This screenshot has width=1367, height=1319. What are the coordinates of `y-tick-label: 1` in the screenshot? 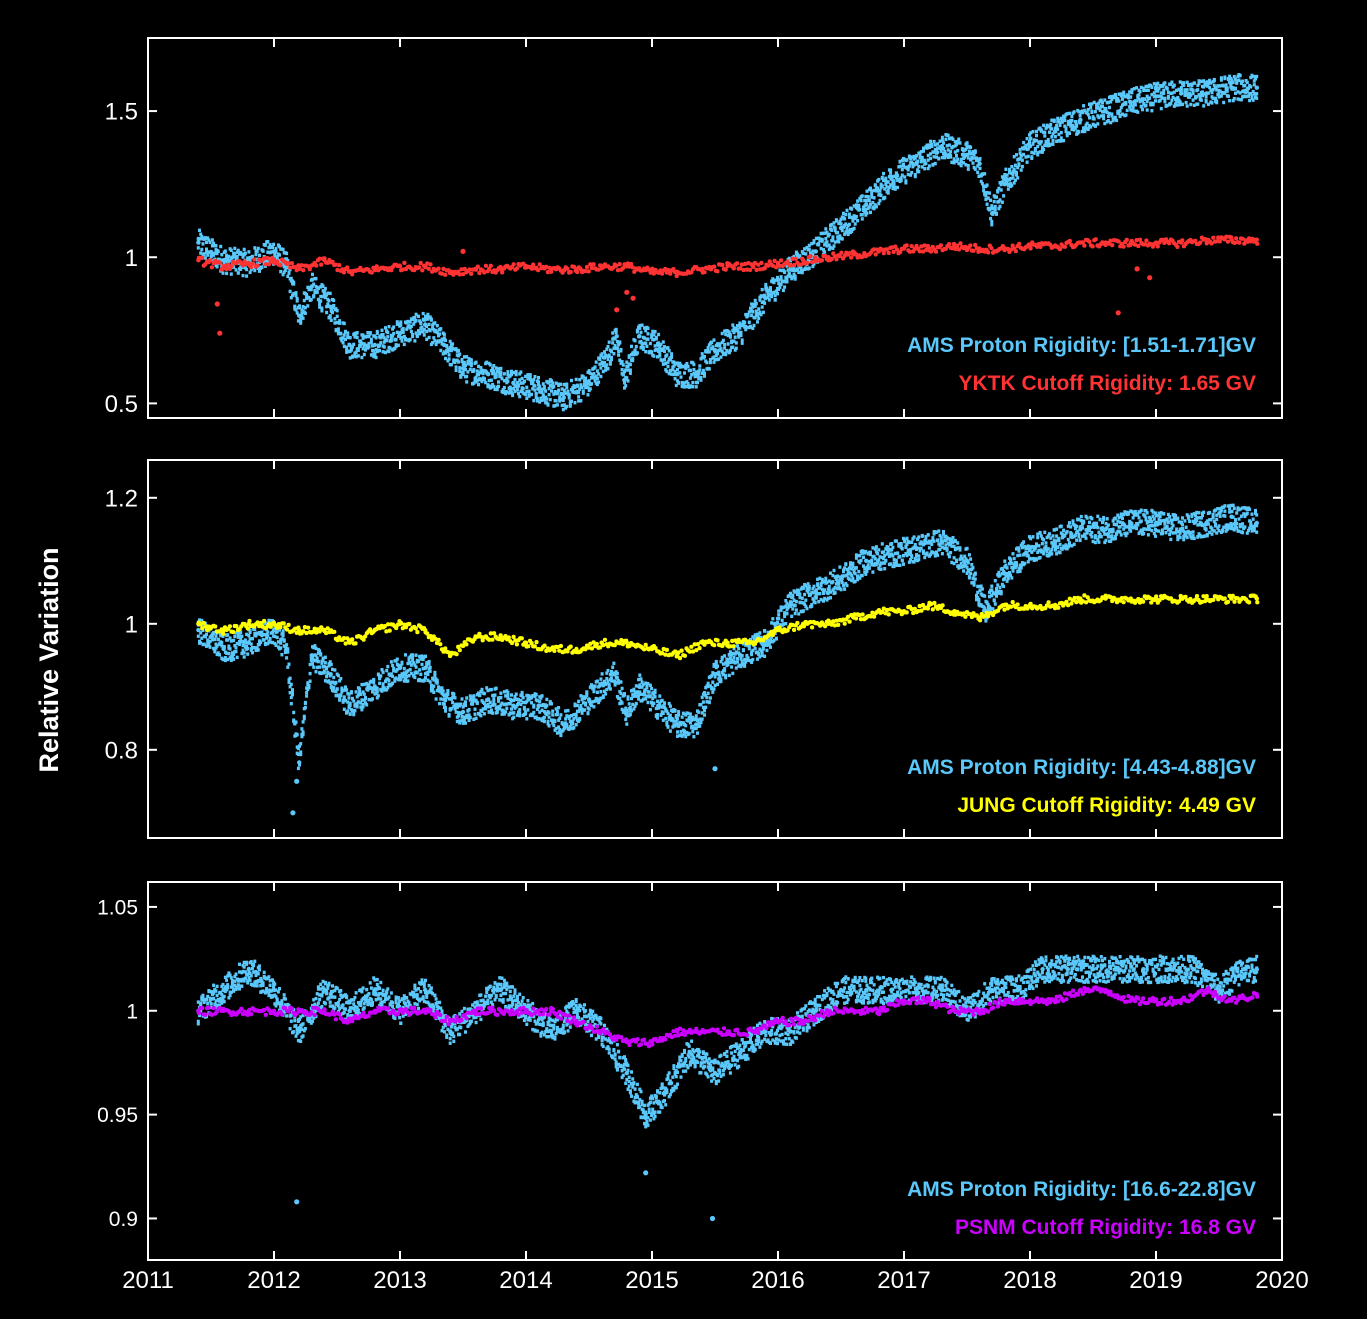 It's located at (131, 258).